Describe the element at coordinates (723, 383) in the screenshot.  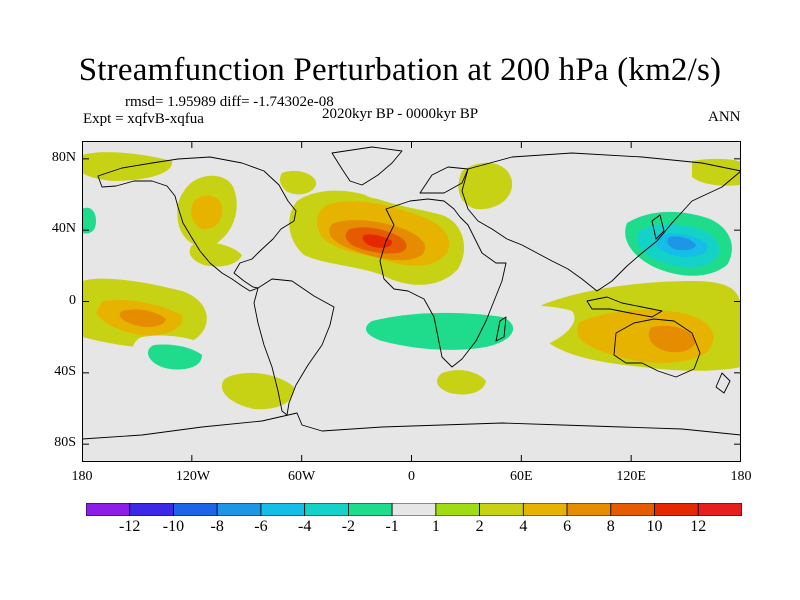
I see `new-zealand-coast` at that location.